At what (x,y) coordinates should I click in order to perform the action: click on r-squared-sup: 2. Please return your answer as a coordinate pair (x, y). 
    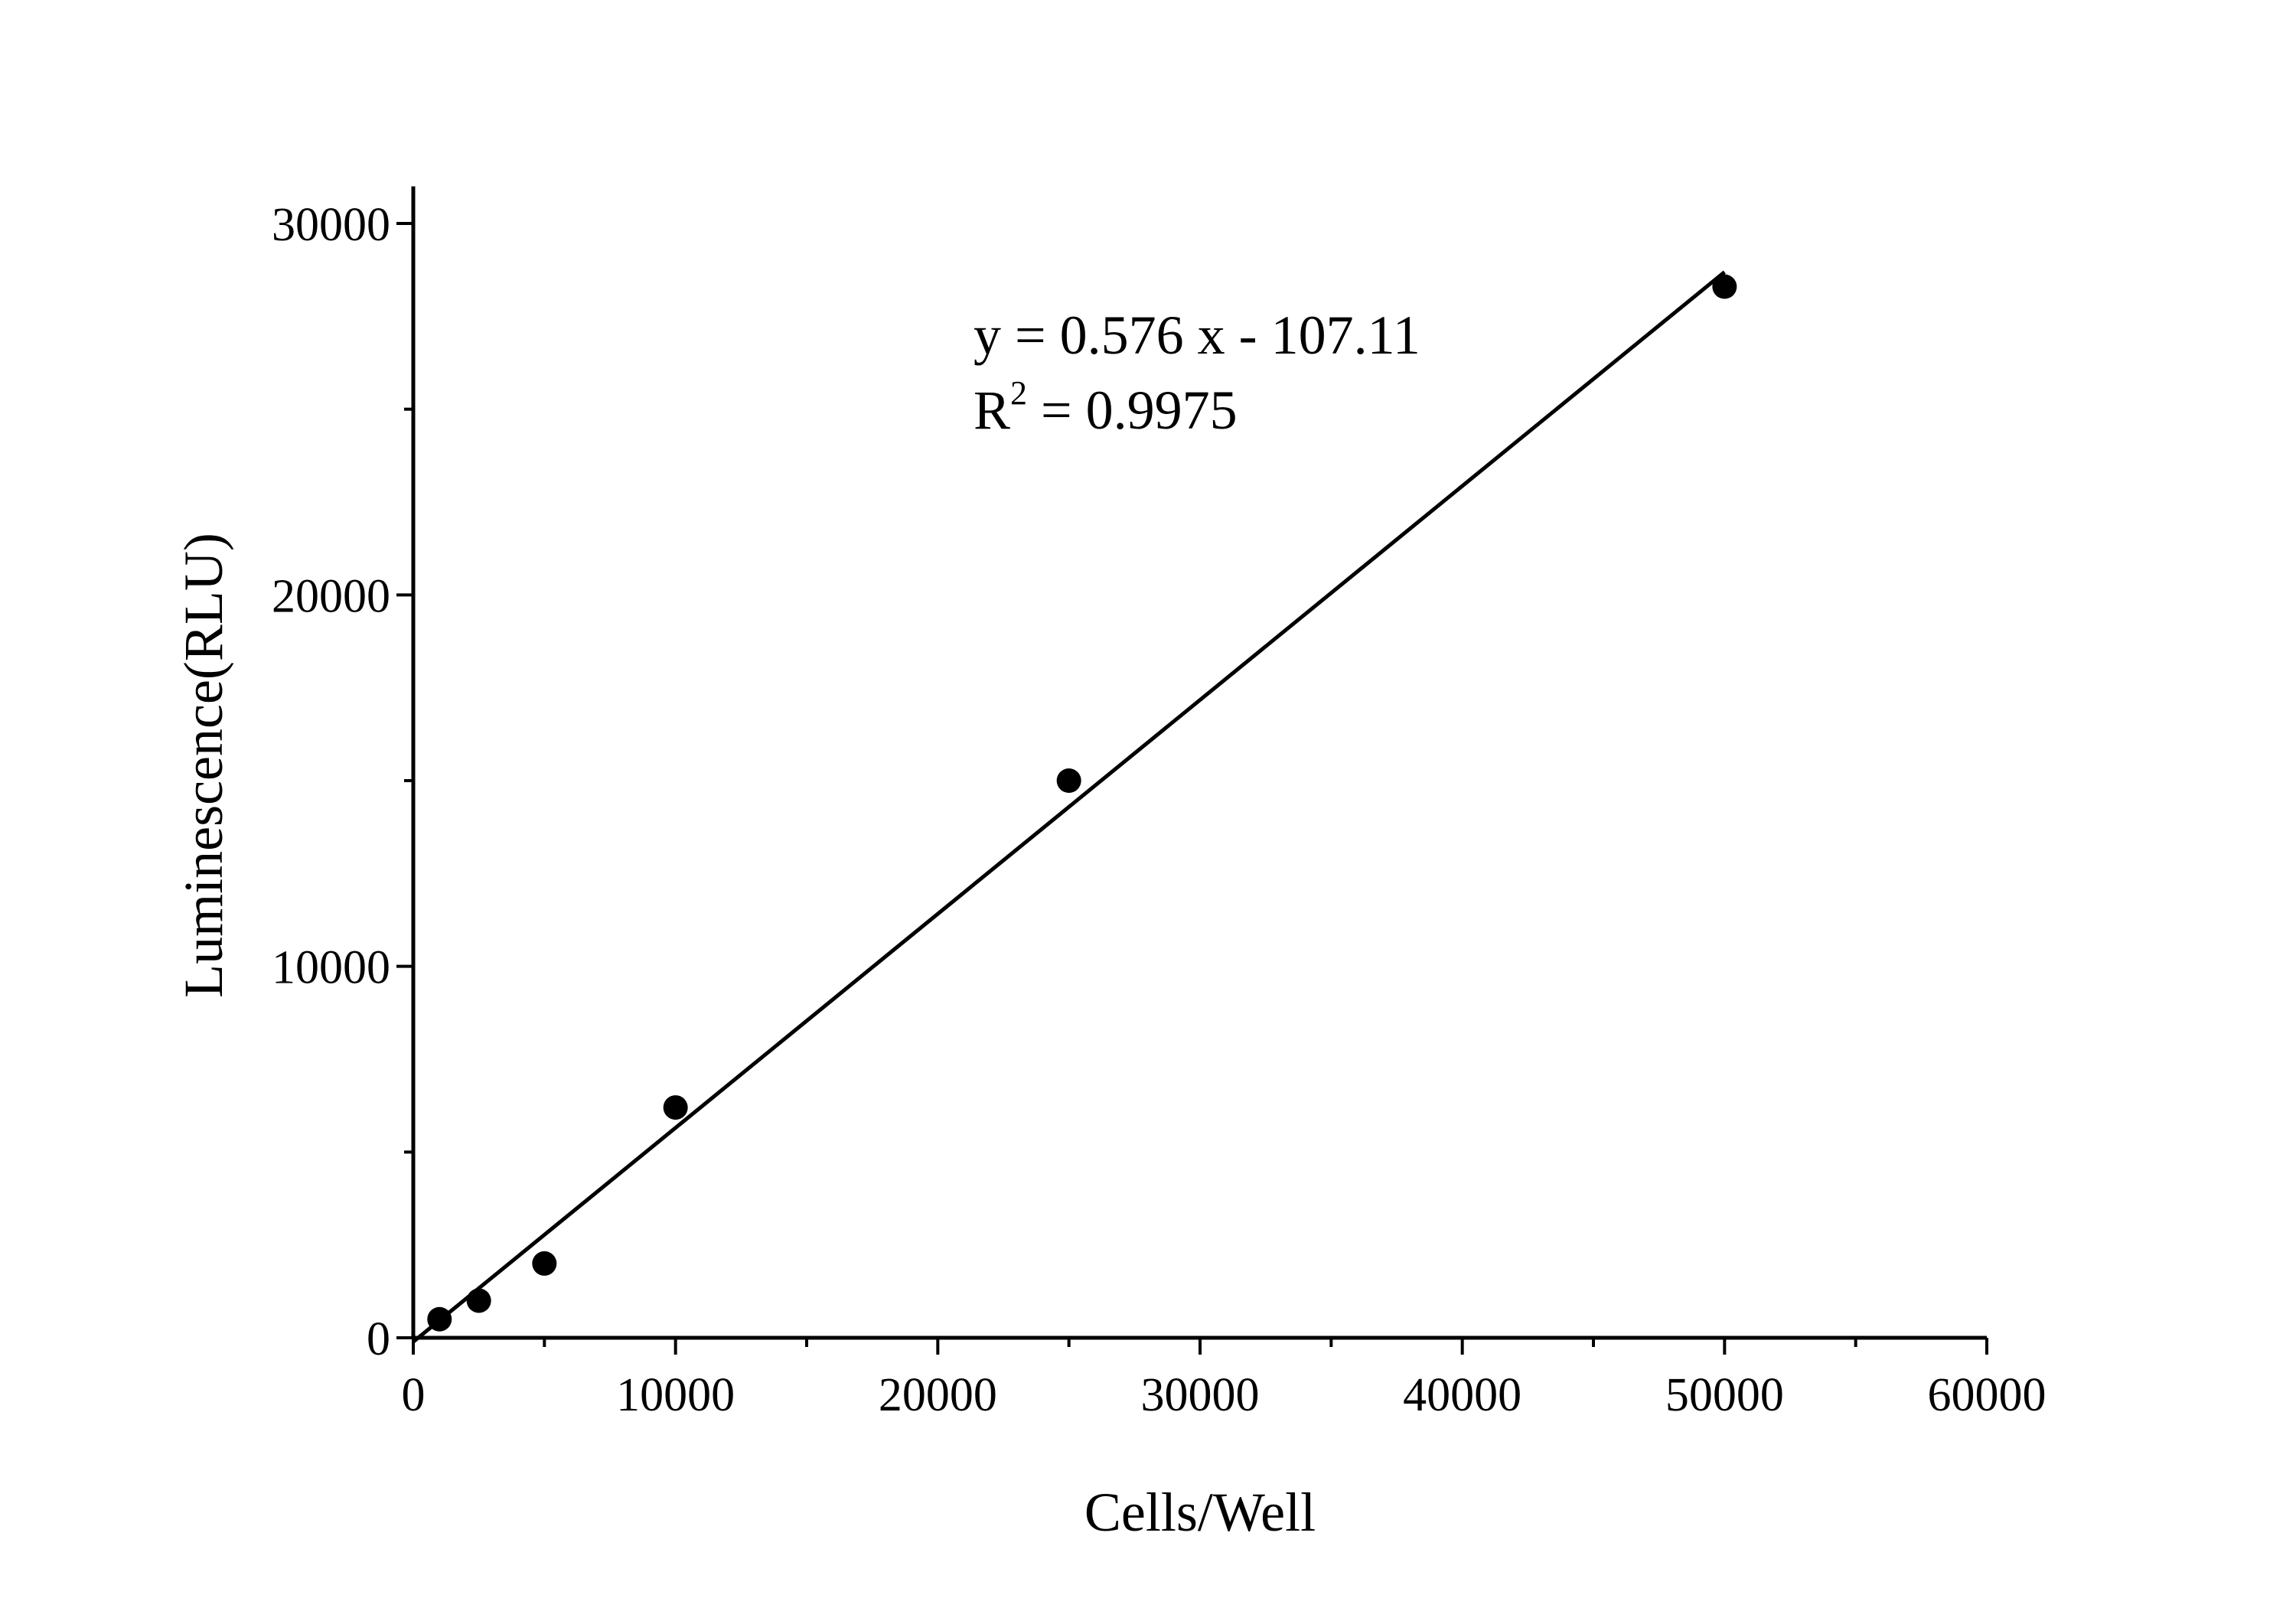
    Looking at the image, I should click on (1018, 393).